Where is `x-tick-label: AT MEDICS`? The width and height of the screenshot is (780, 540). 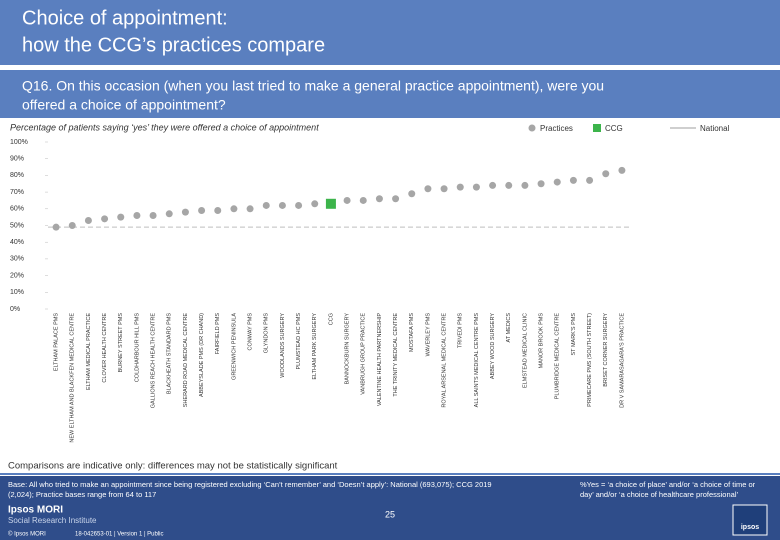
x-tick-label: AT MEDICS is located at coordinates (509, 328).